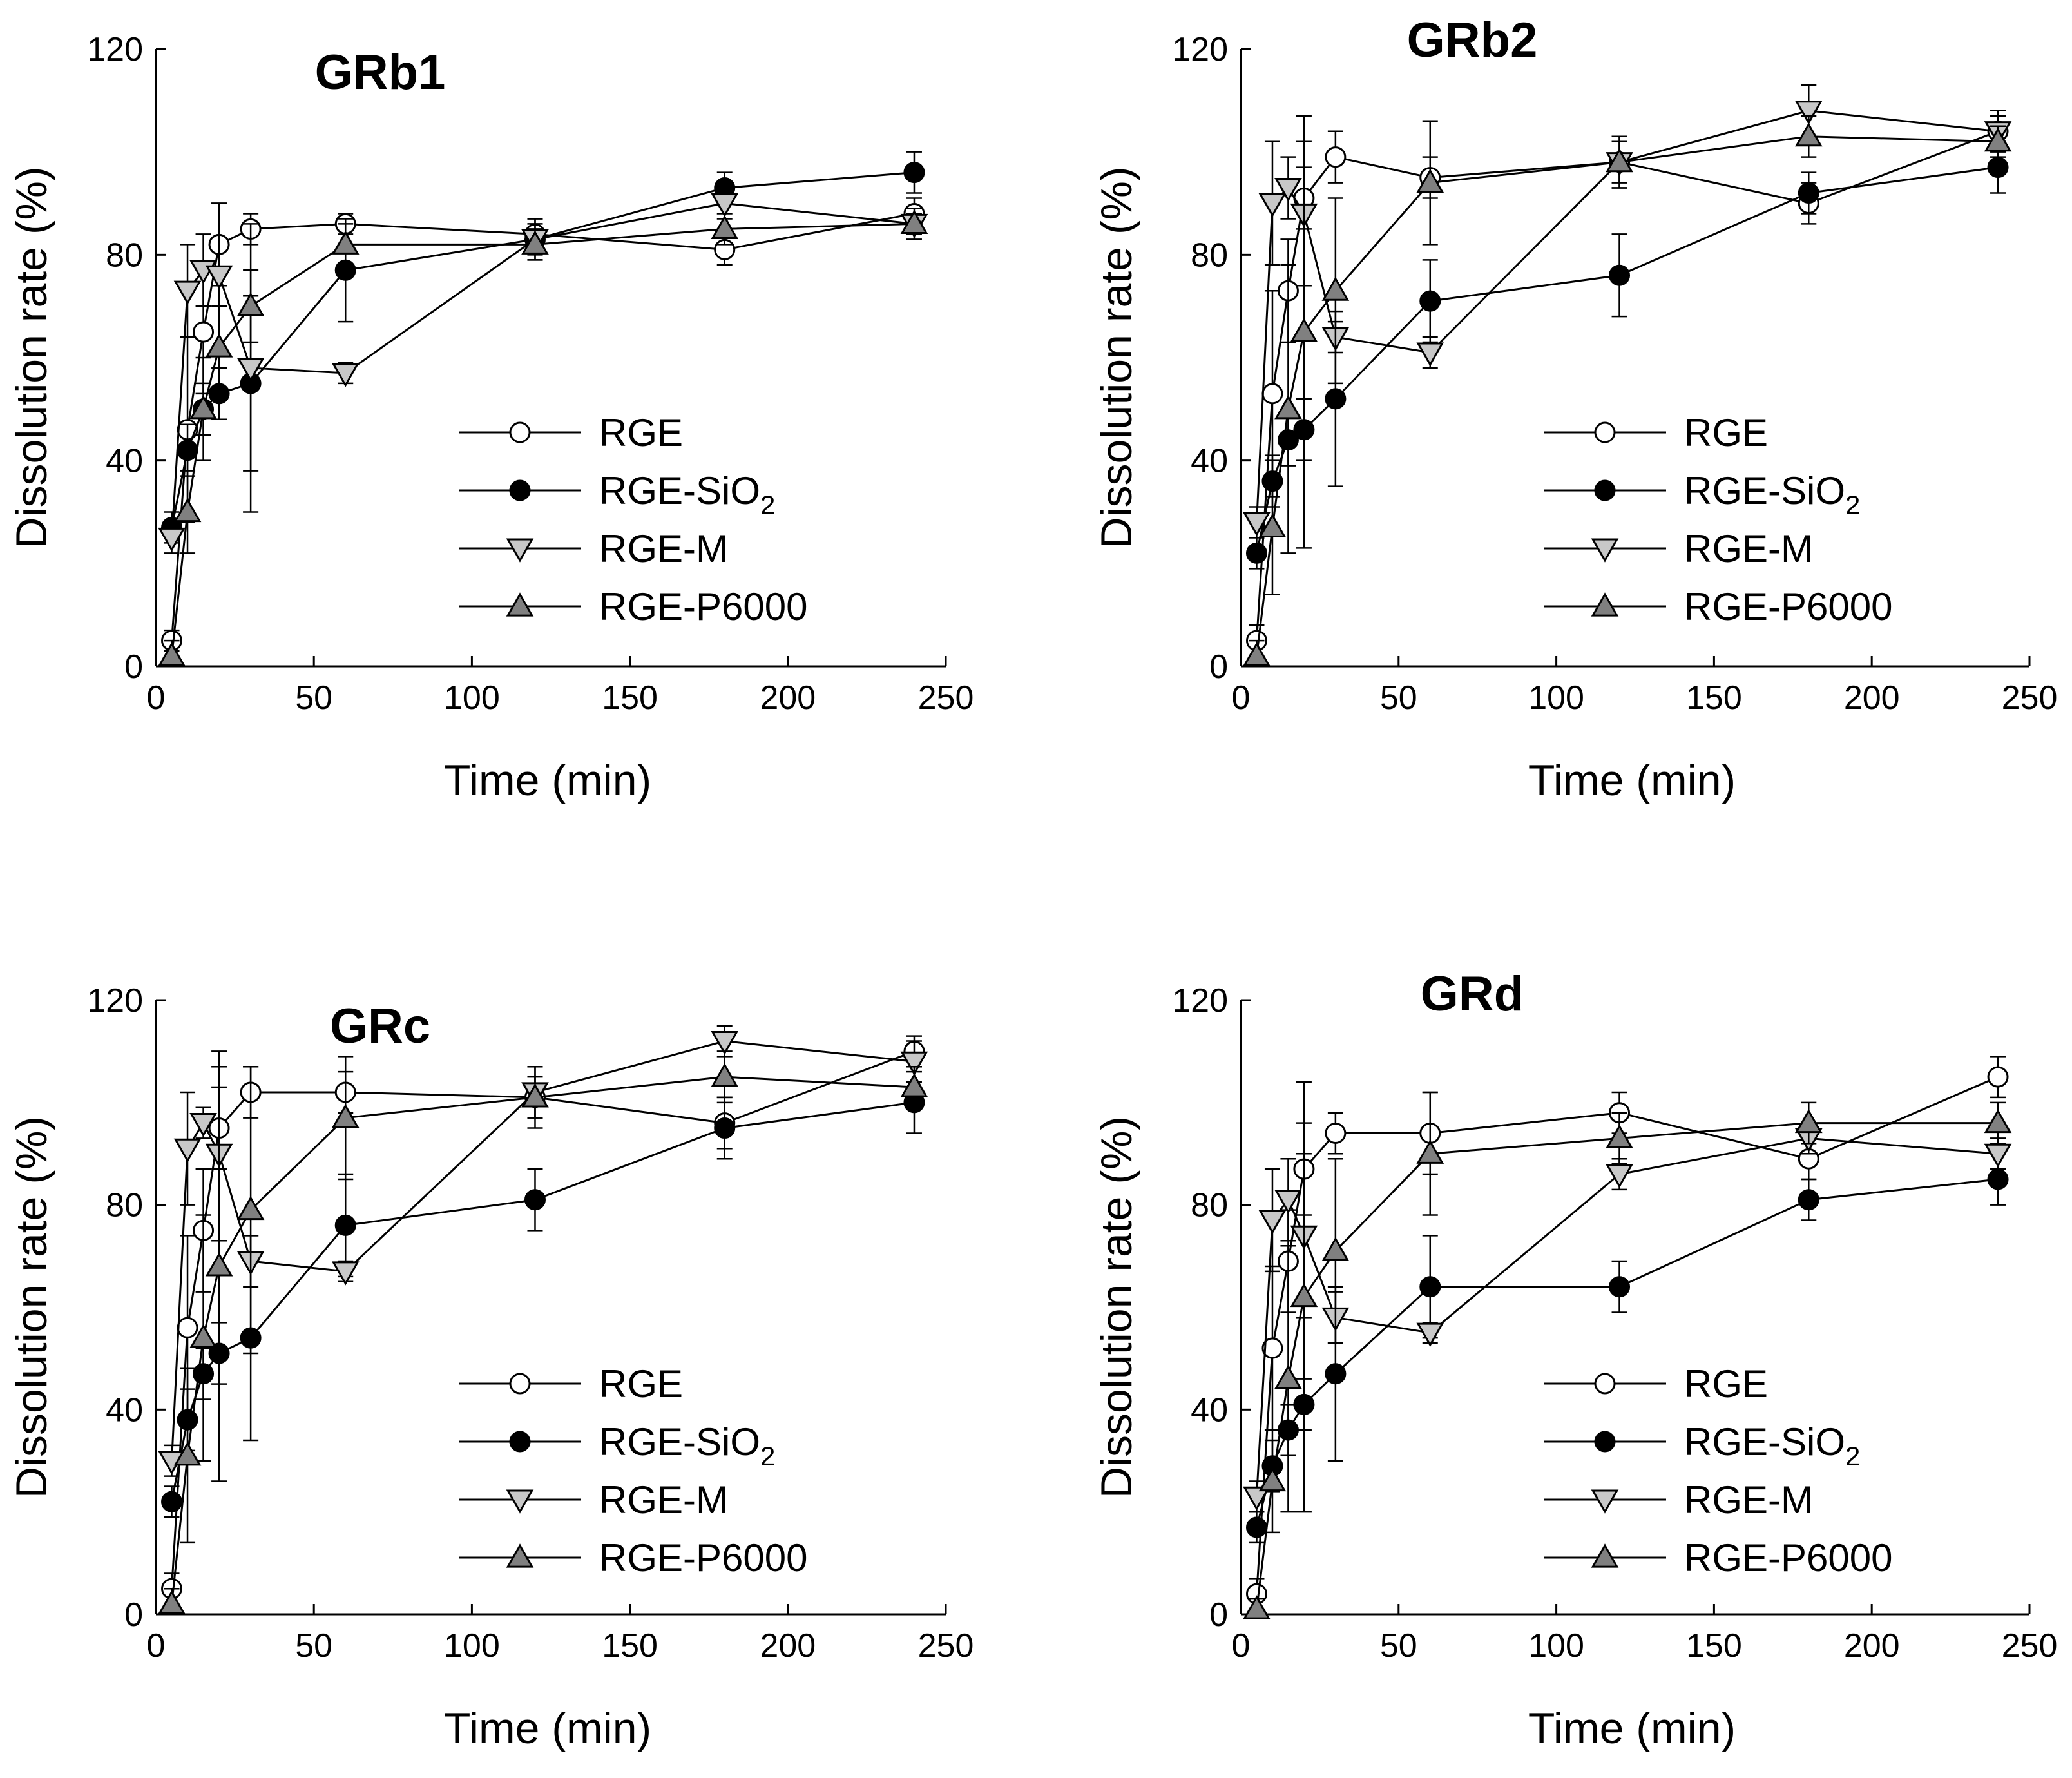 This screenshot has height=1778, width=2072. I want to click on legend-label: RGE, so click(1726, 1384).